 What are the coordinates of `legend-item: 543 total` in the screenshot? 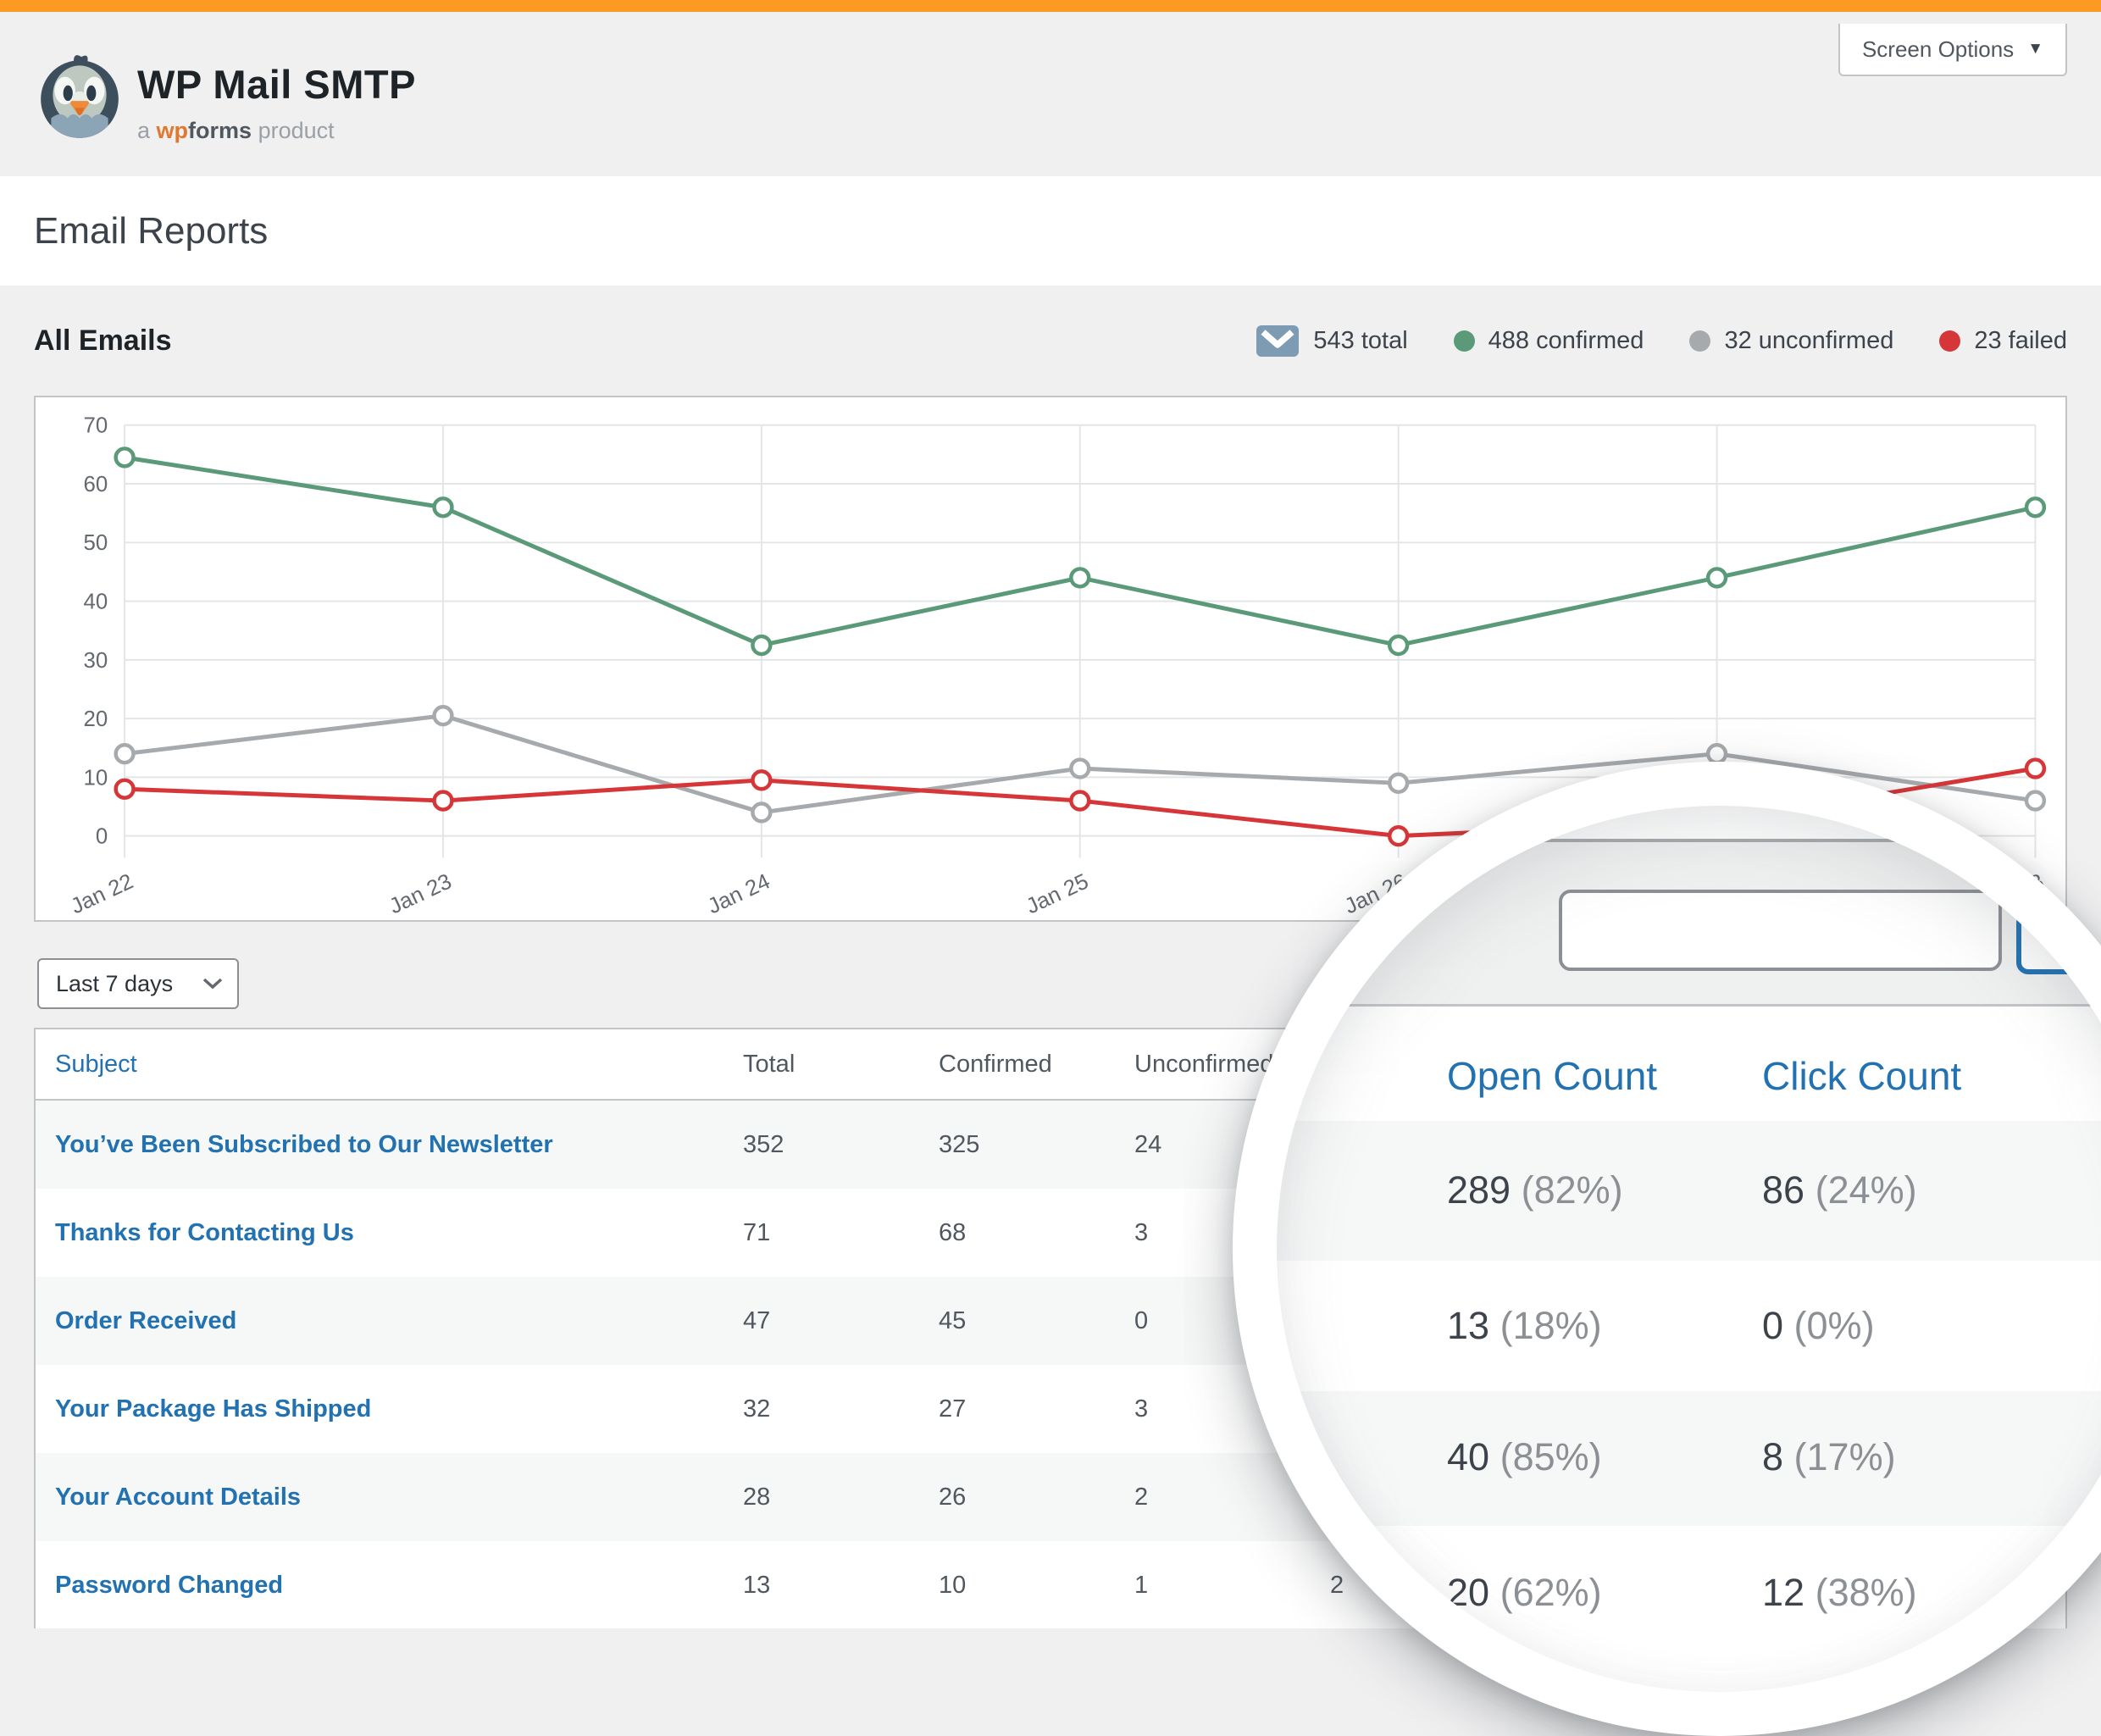 It's located at (1332, 341).